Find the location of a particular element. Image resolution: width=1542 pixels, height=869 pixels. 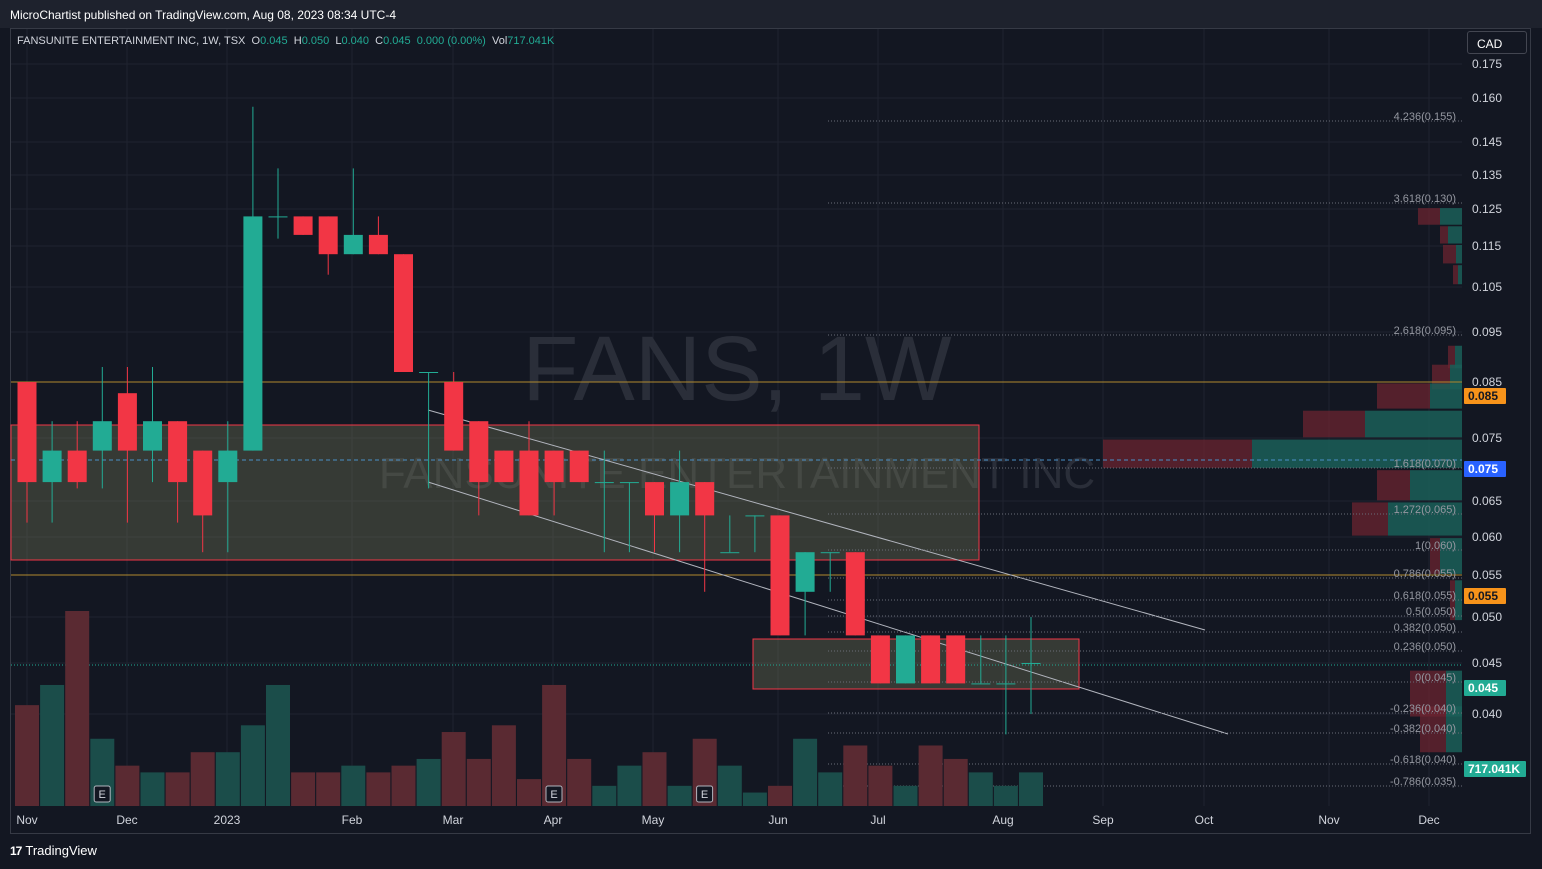

price-label-bg is located at coordinates (1495, 769).